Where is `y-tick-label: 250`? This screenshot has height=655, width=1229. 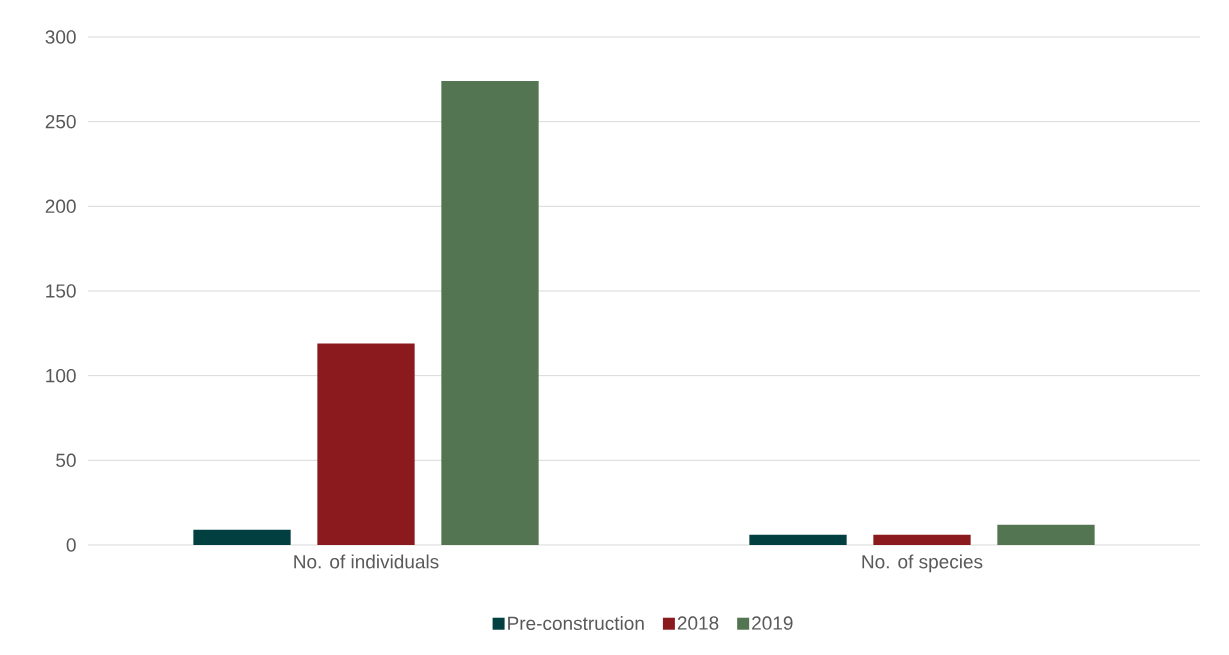
y-tick-label: 250 is located at coordinates (60, 121).